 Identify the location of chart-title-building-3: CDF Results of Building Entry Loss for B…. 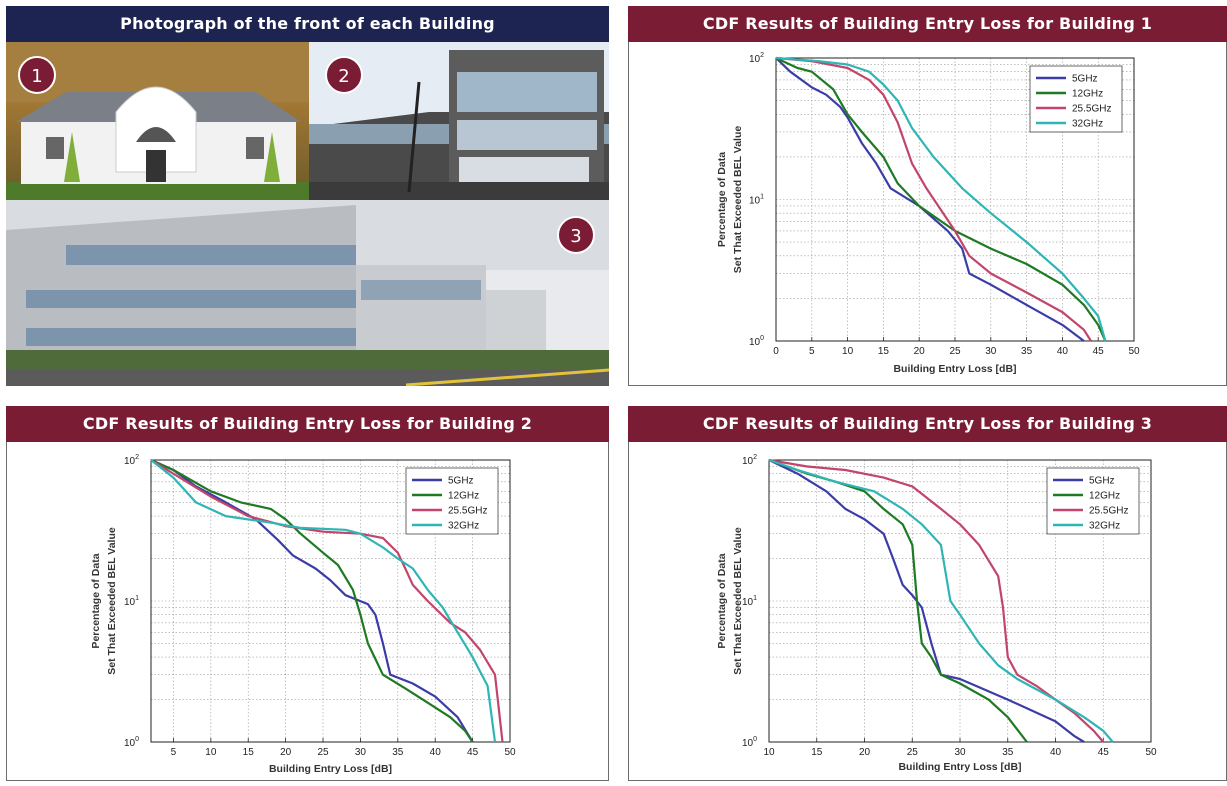
(927, 424).